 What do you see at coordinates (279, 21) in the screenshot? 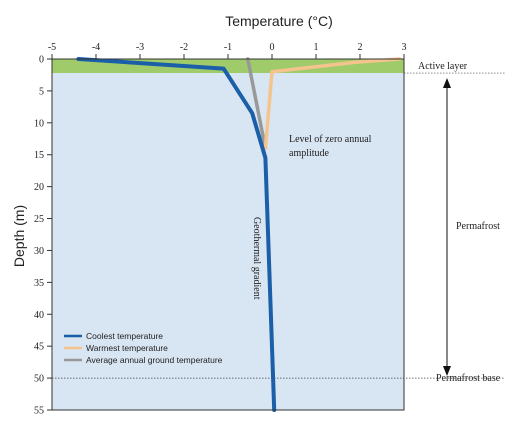
I see `chart-title: Temperature (°C)` at bounding box center [279, 21].